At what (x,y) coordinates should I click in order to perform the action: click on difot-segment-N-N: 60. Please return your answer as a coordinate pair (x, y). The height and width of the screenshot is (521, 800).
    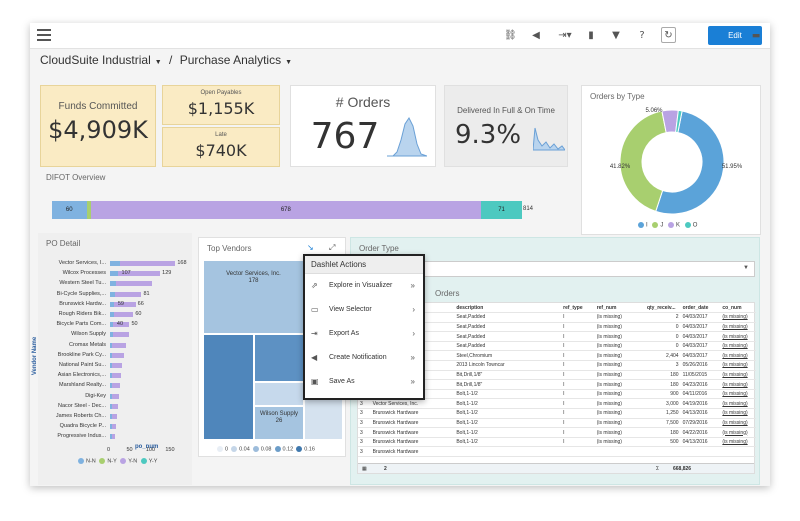
    Looking at the image, I should click on (69, 210).